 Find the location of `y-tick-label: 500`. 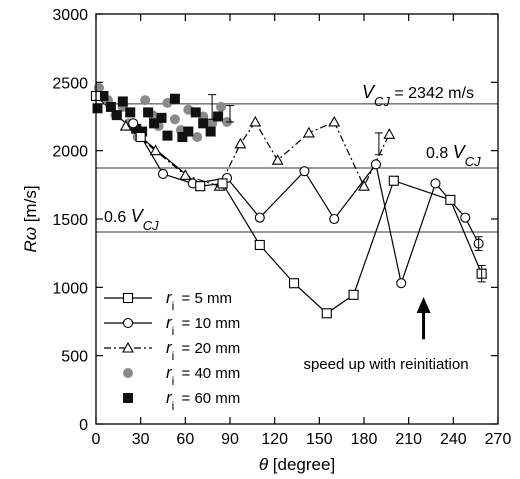

y-tick-label: 500 is located at coordinates (74, 357).